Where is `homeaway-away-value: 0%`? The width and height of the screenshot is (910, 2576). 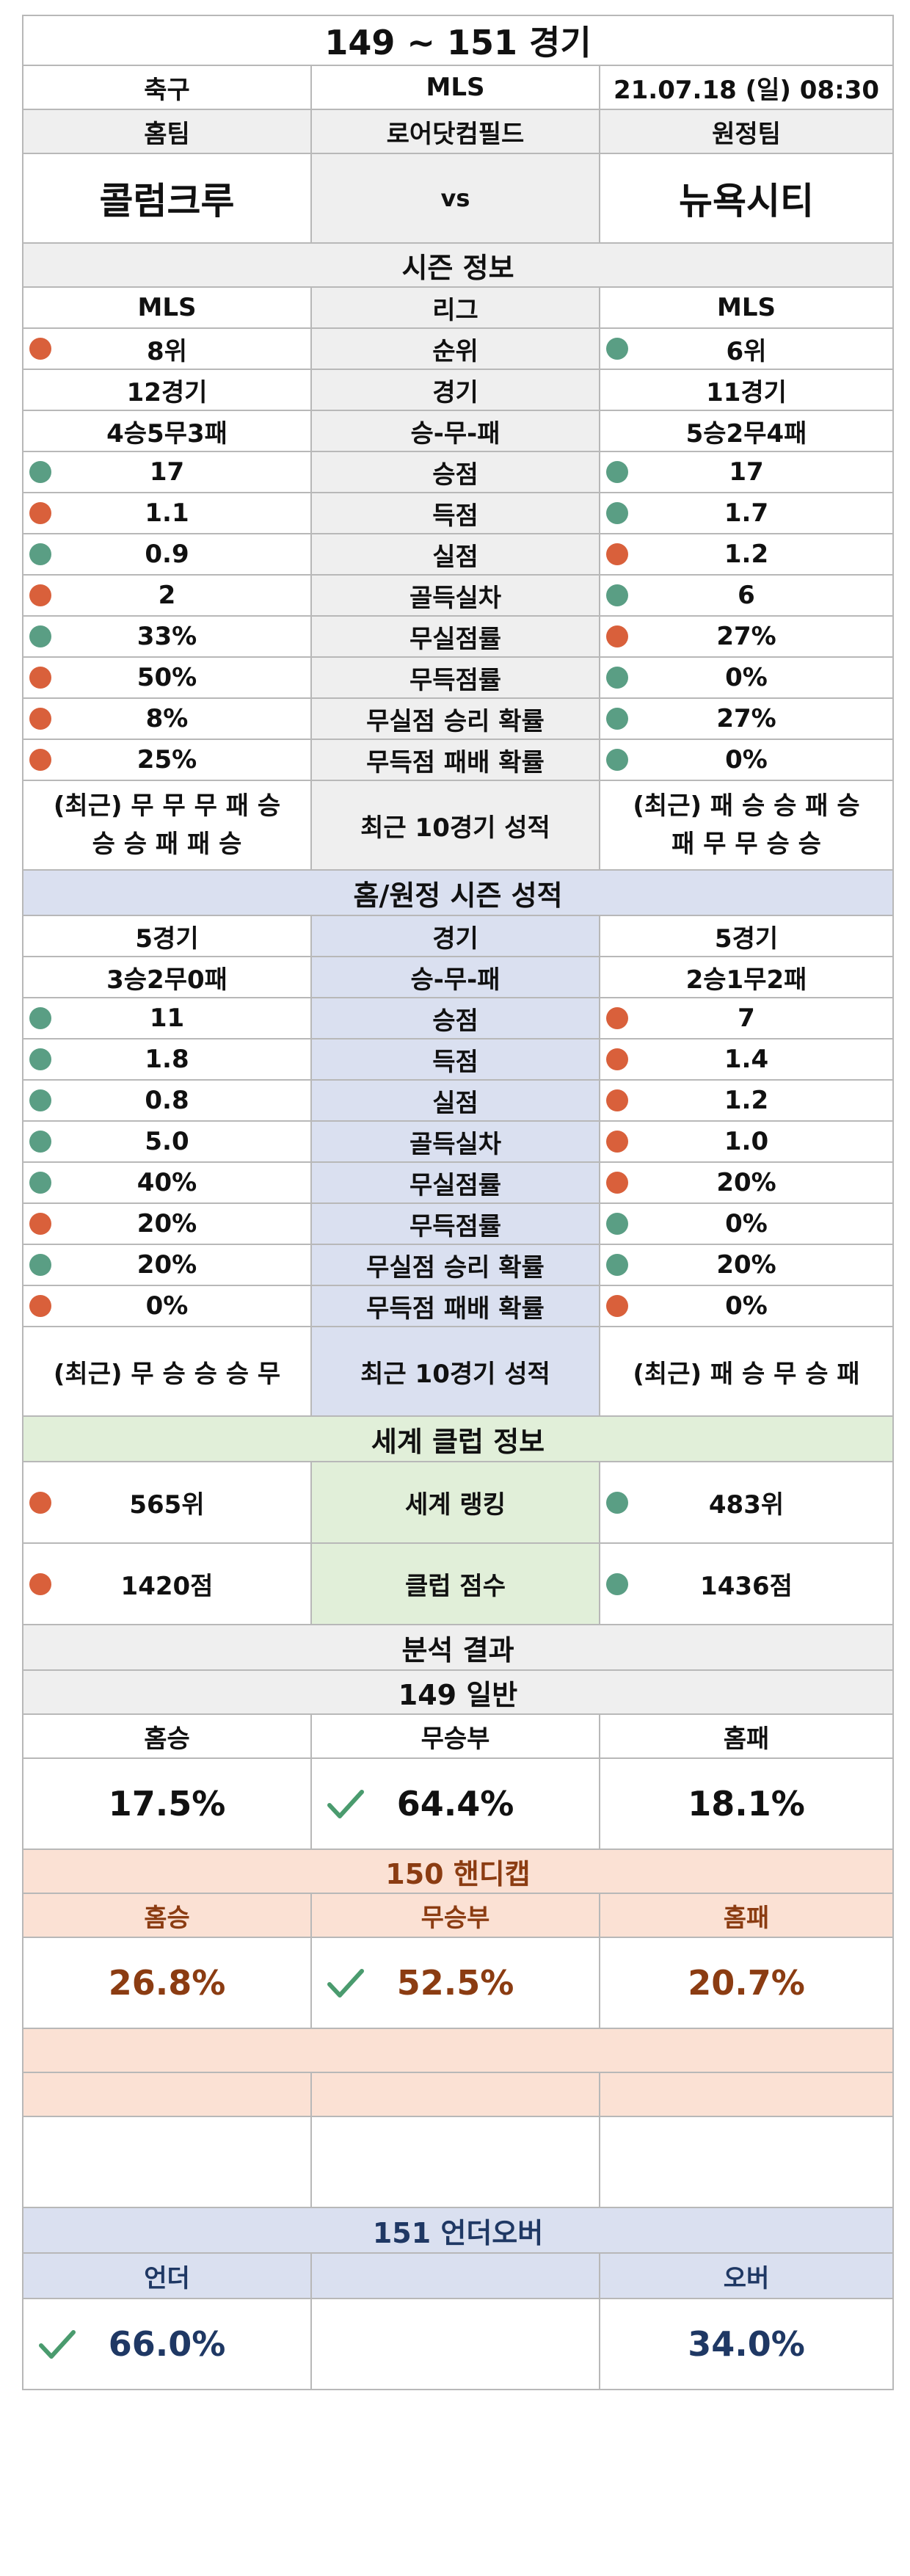
homeaway-away-value: 0% is located at coordinates (746, 1306).